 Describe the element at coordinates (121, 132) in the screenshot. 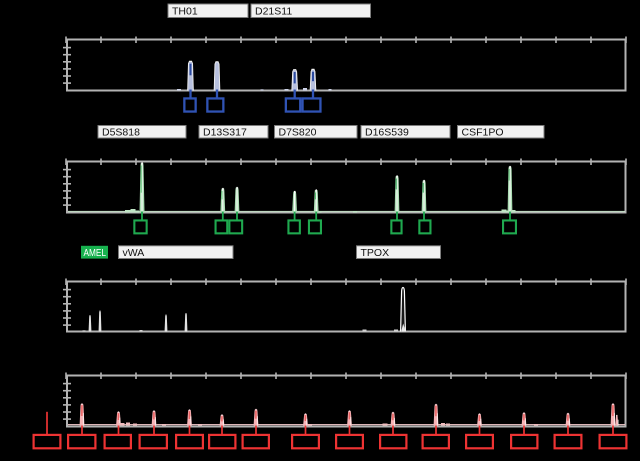

I see `svg-text: D5S818` at that location.